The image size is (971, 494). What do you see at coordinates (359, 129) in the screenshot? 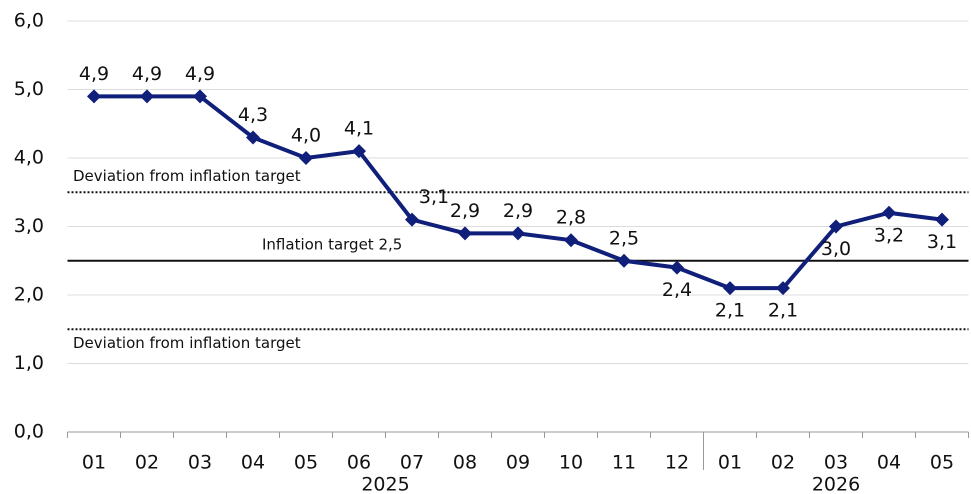
I see `data-label: 4,1` at bounding box center [359, 129].